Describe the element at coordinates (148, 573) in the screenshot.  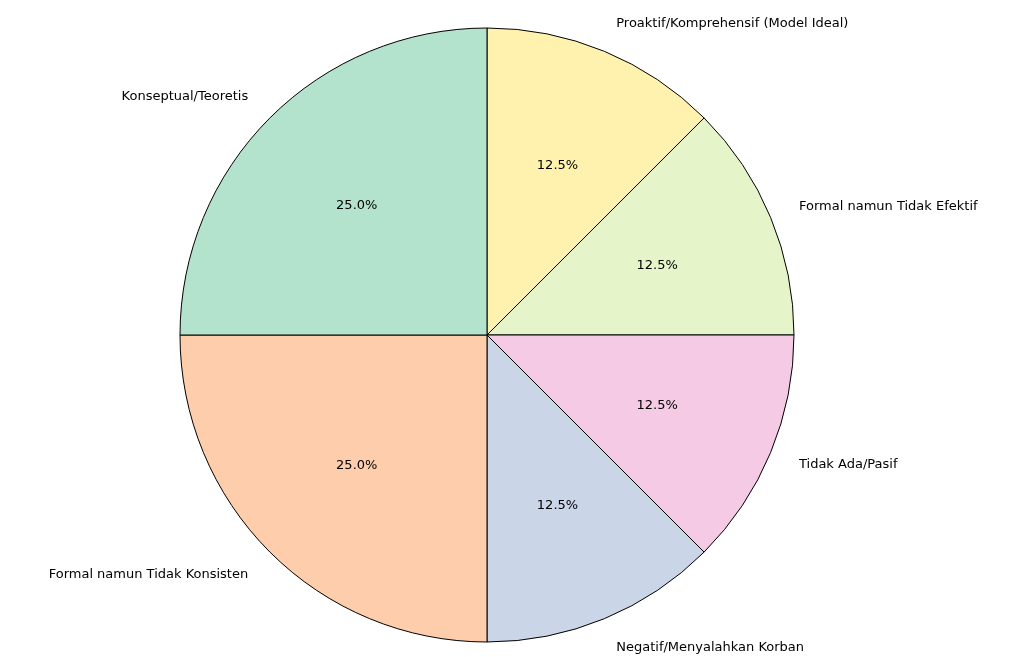
I see `slice-label: Formal namun Tidak Konsisten` at that location.